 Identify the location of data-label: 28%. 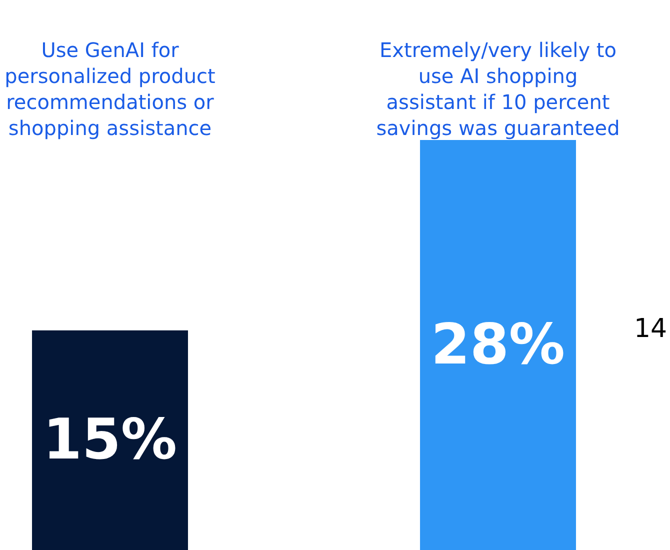
(498, 345).